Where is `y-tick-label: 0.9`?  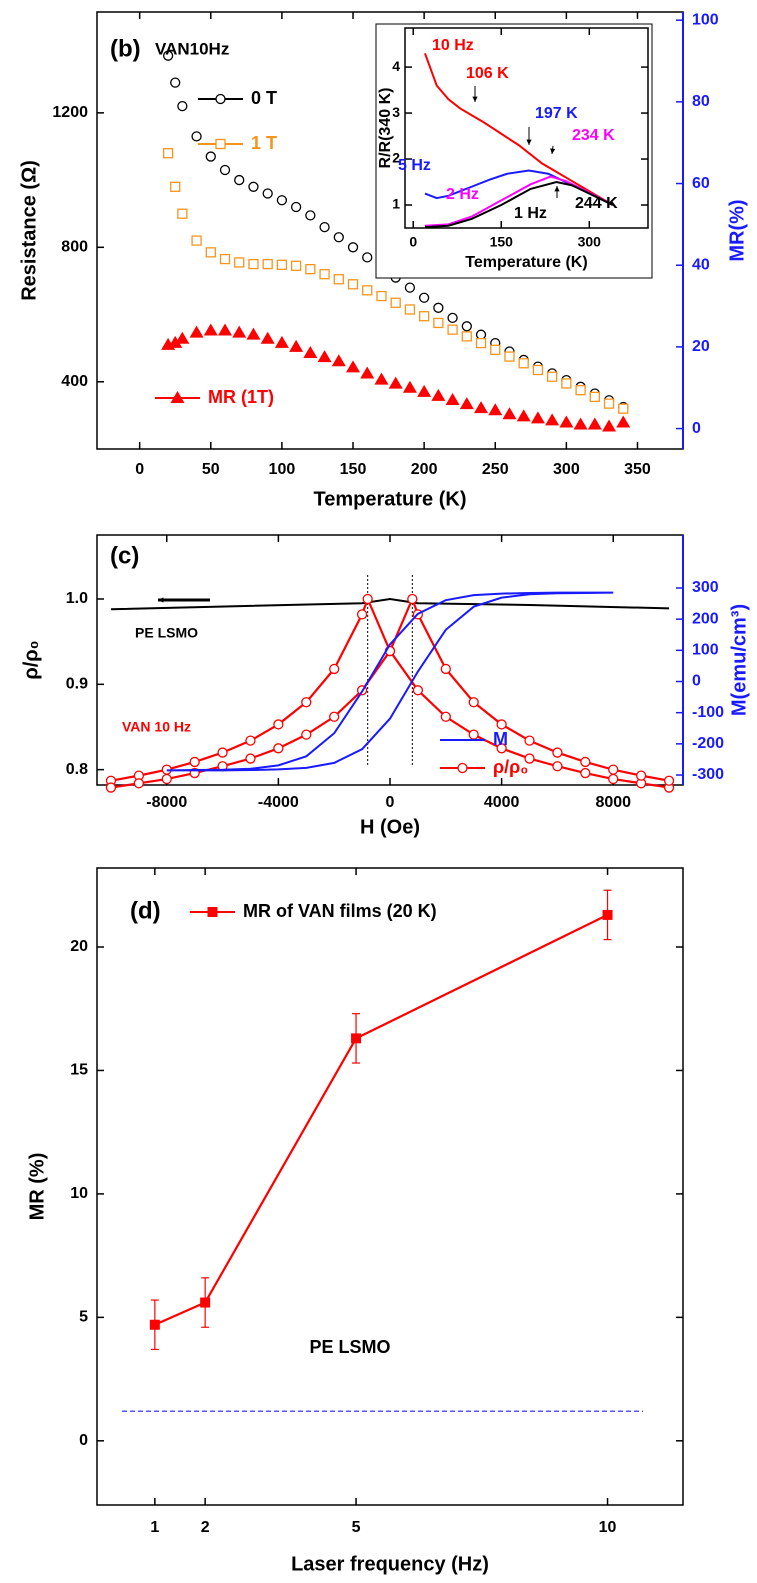
y-tick-label: 0.9 is located at coordinates (77, 684).